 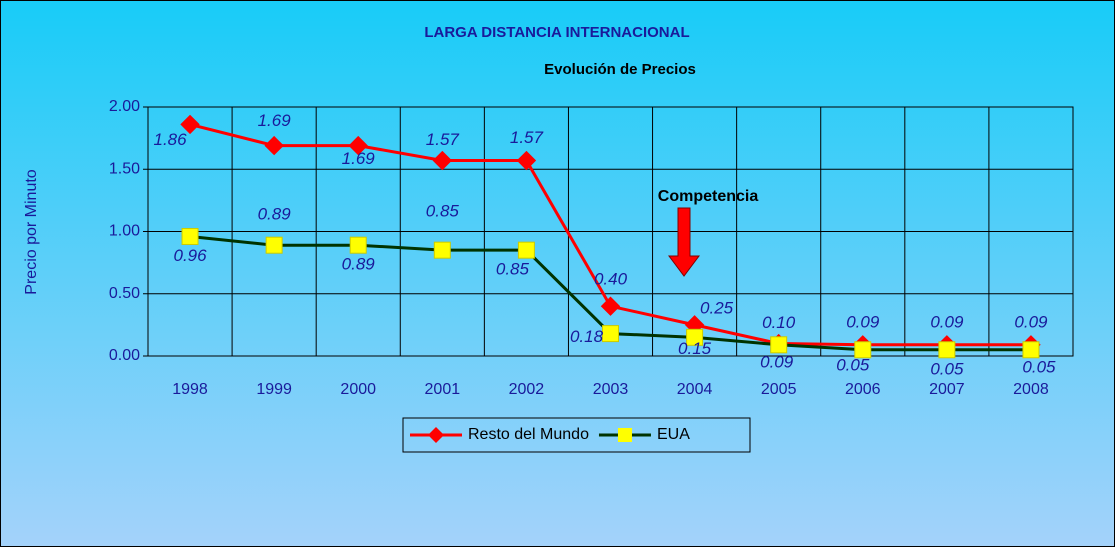 I want to click on y-tick-label: 0.50, so click(x=124, y=293).